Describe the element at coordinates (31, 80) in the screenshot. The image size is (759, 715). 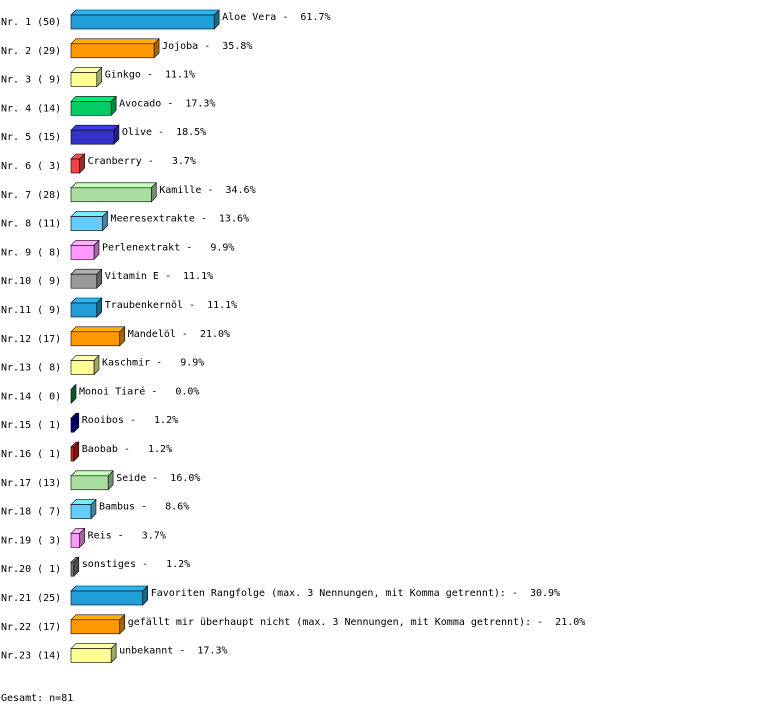
I see `category-label: Nr. 3 ( 9)` at that location.